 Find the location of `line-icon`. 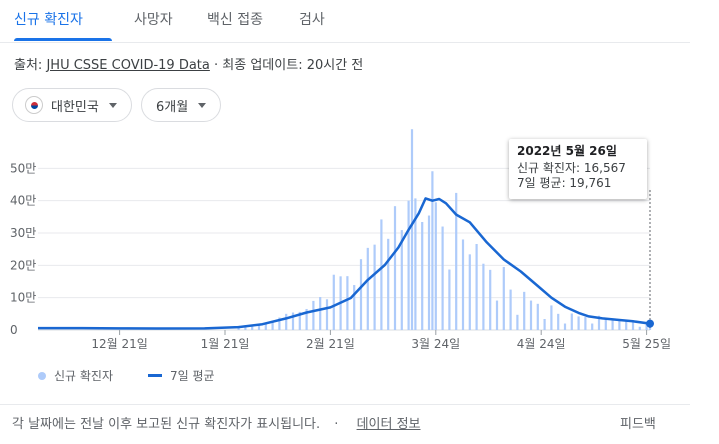

line-icon is located at coordinates (155, 375).